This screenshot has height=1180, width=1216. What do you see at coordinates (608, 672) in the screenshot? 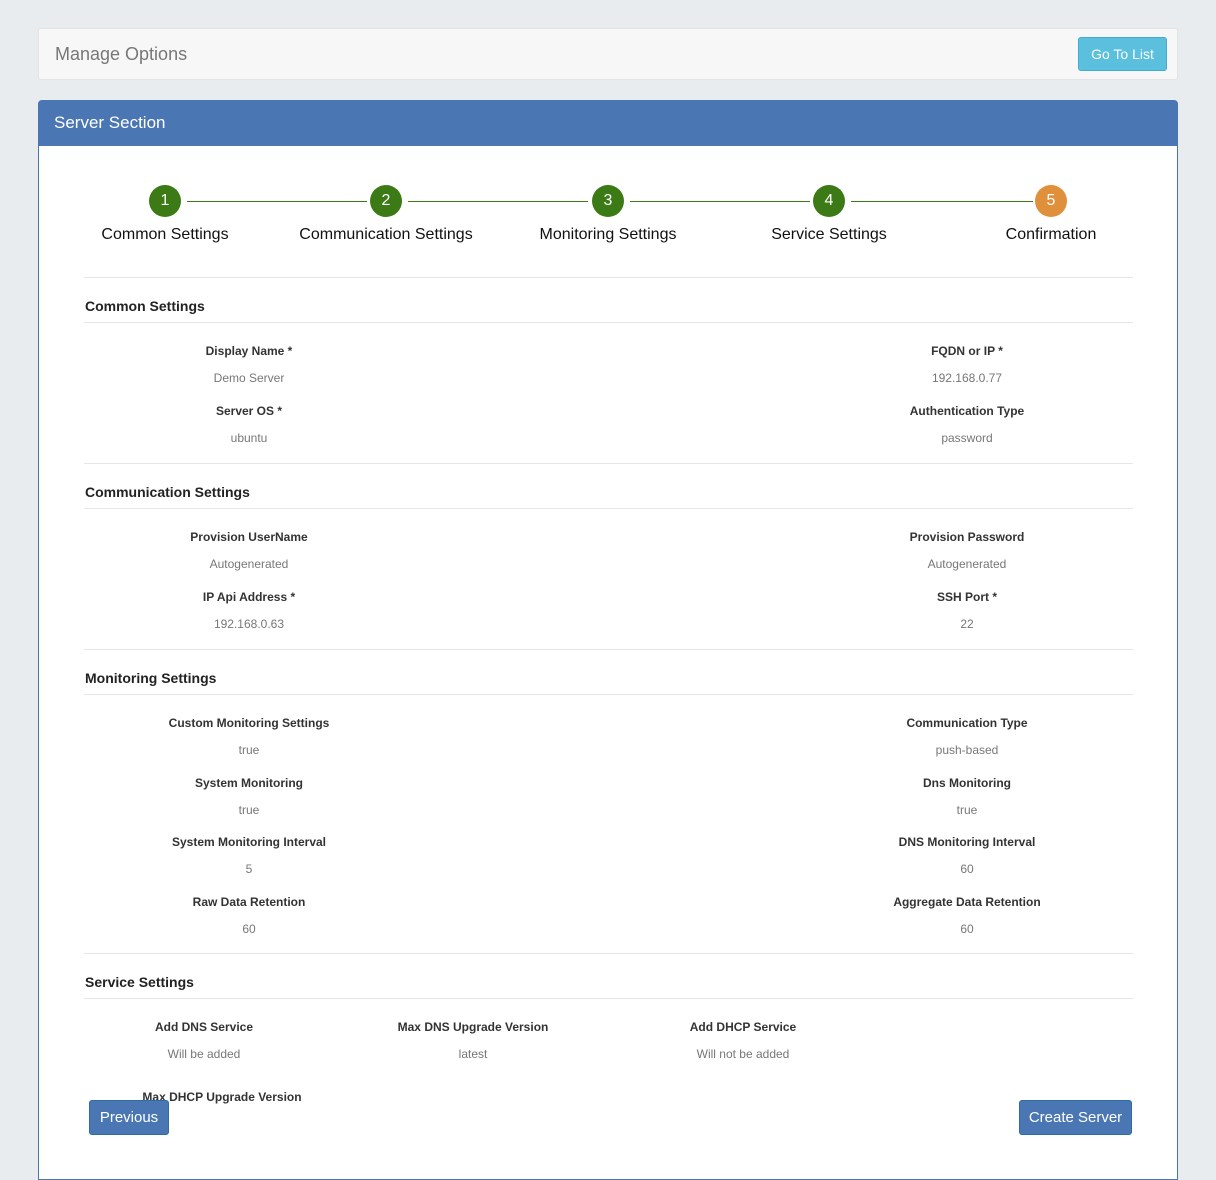
I see `section-title: Monitoring Settings` at bounding box center [608, 672].